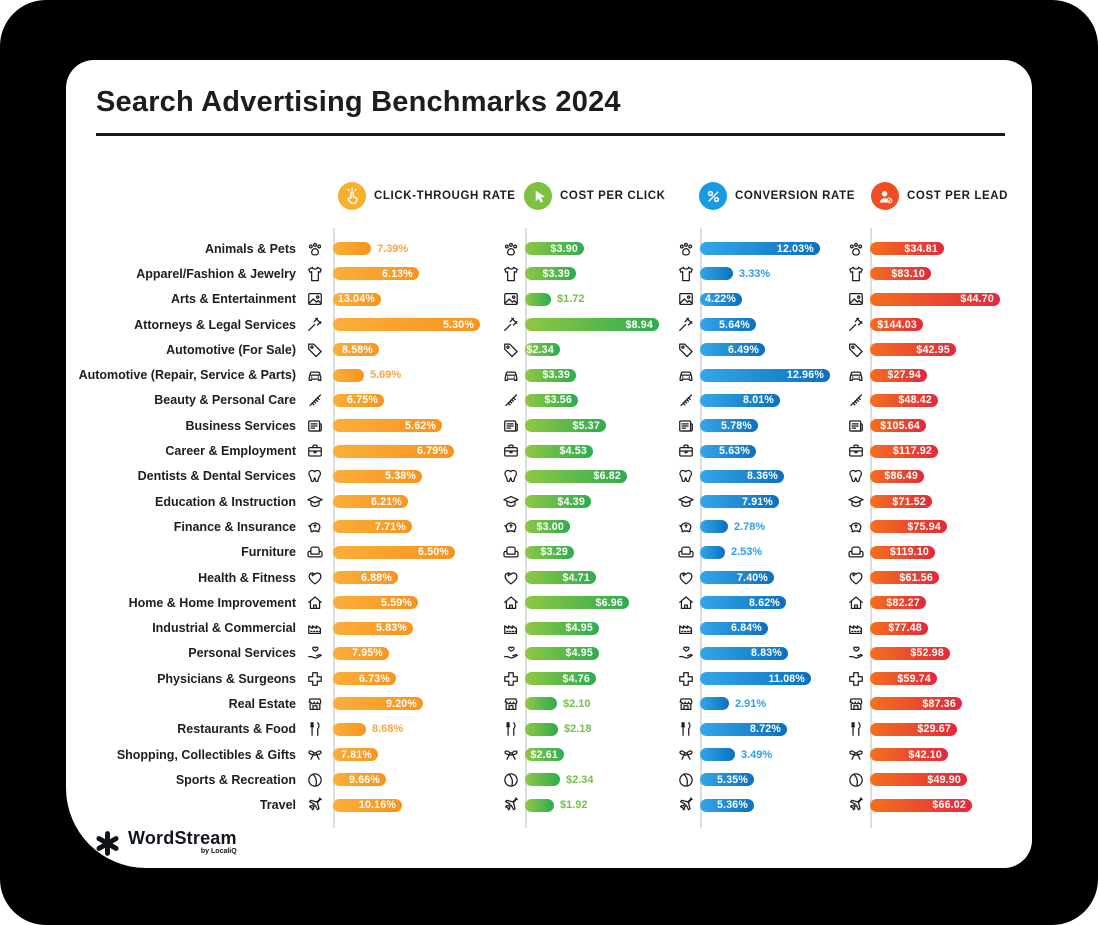 This screenshot has width=1098, height=925. Describe the element at coordinates (685, 527) in the screenshot. I see `piggy-bank-icon` at that location.